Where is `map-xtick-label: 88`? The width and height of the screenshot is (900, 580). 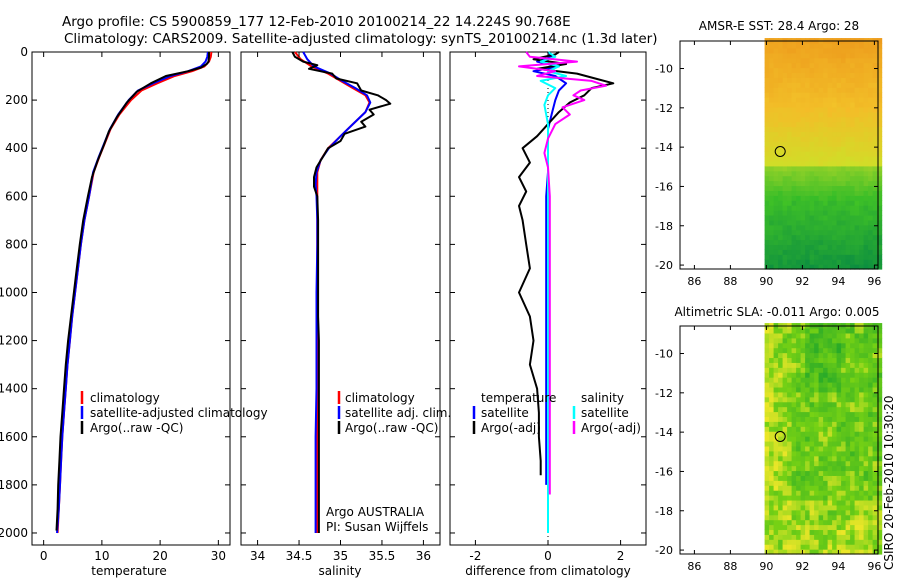
map-xtick-label: 88 is located at coordinates (730, 566).